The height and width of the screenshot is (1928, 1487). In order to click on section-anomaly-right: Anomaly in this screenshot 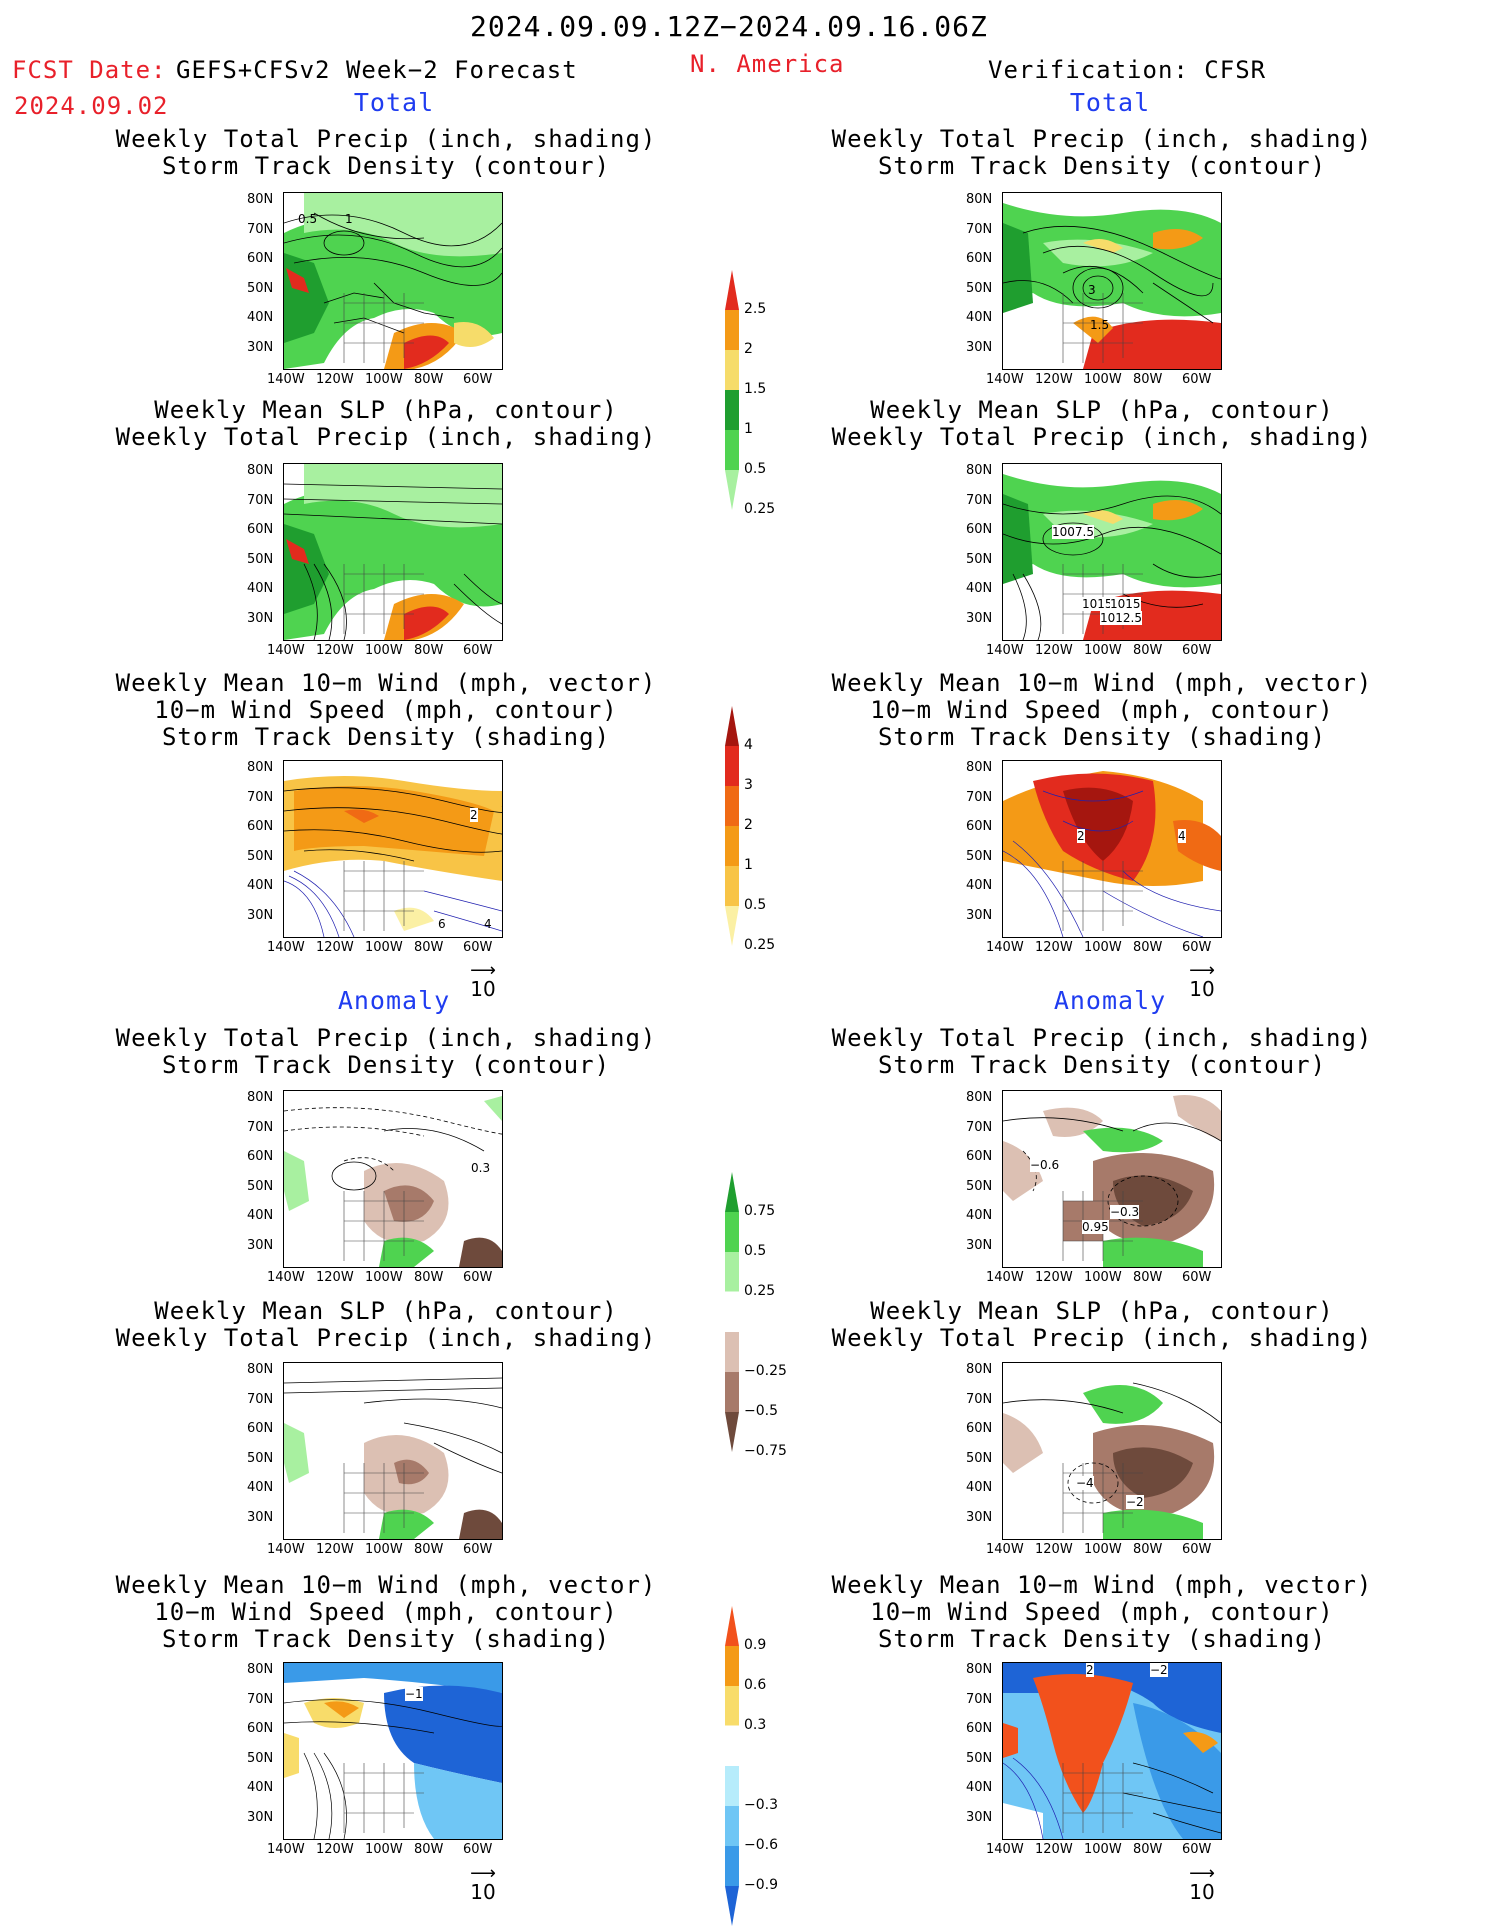, I will do `click(1110, 1000)`.